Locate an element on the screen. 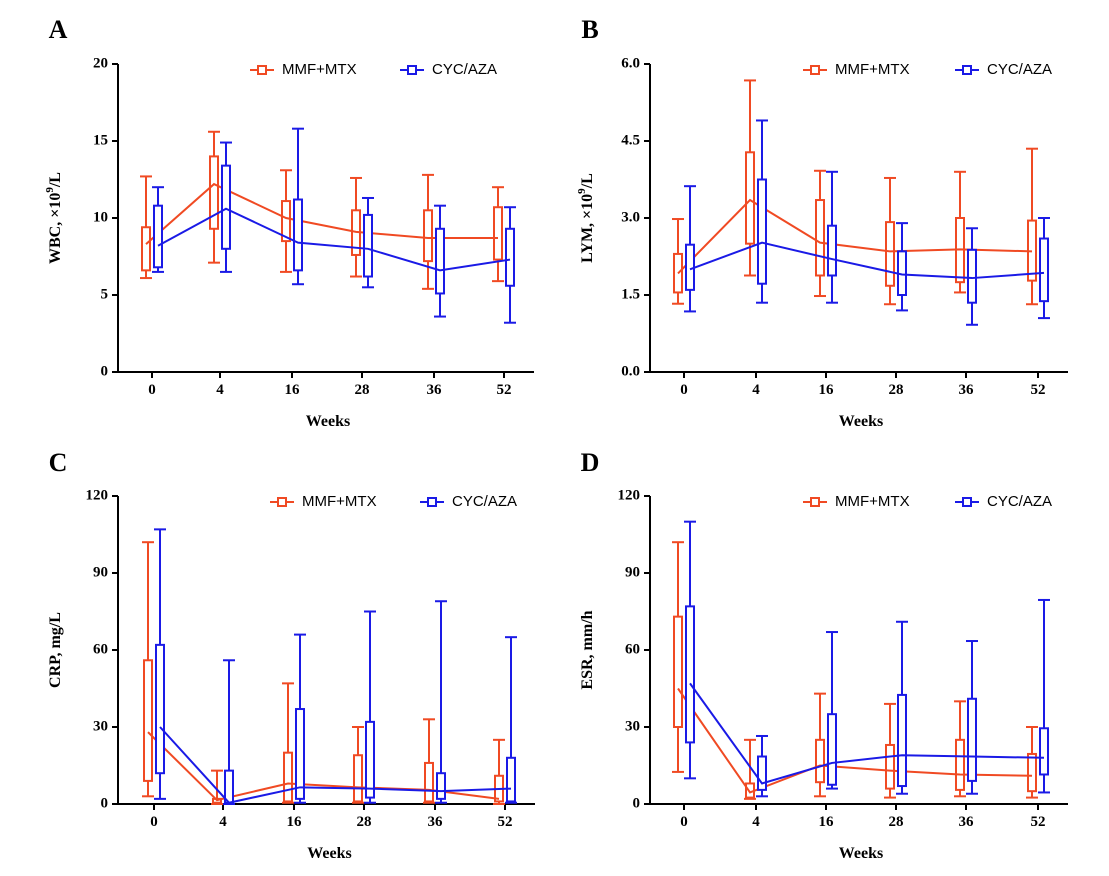  y-tick-label: 30 is located at coordinates (632, 726).